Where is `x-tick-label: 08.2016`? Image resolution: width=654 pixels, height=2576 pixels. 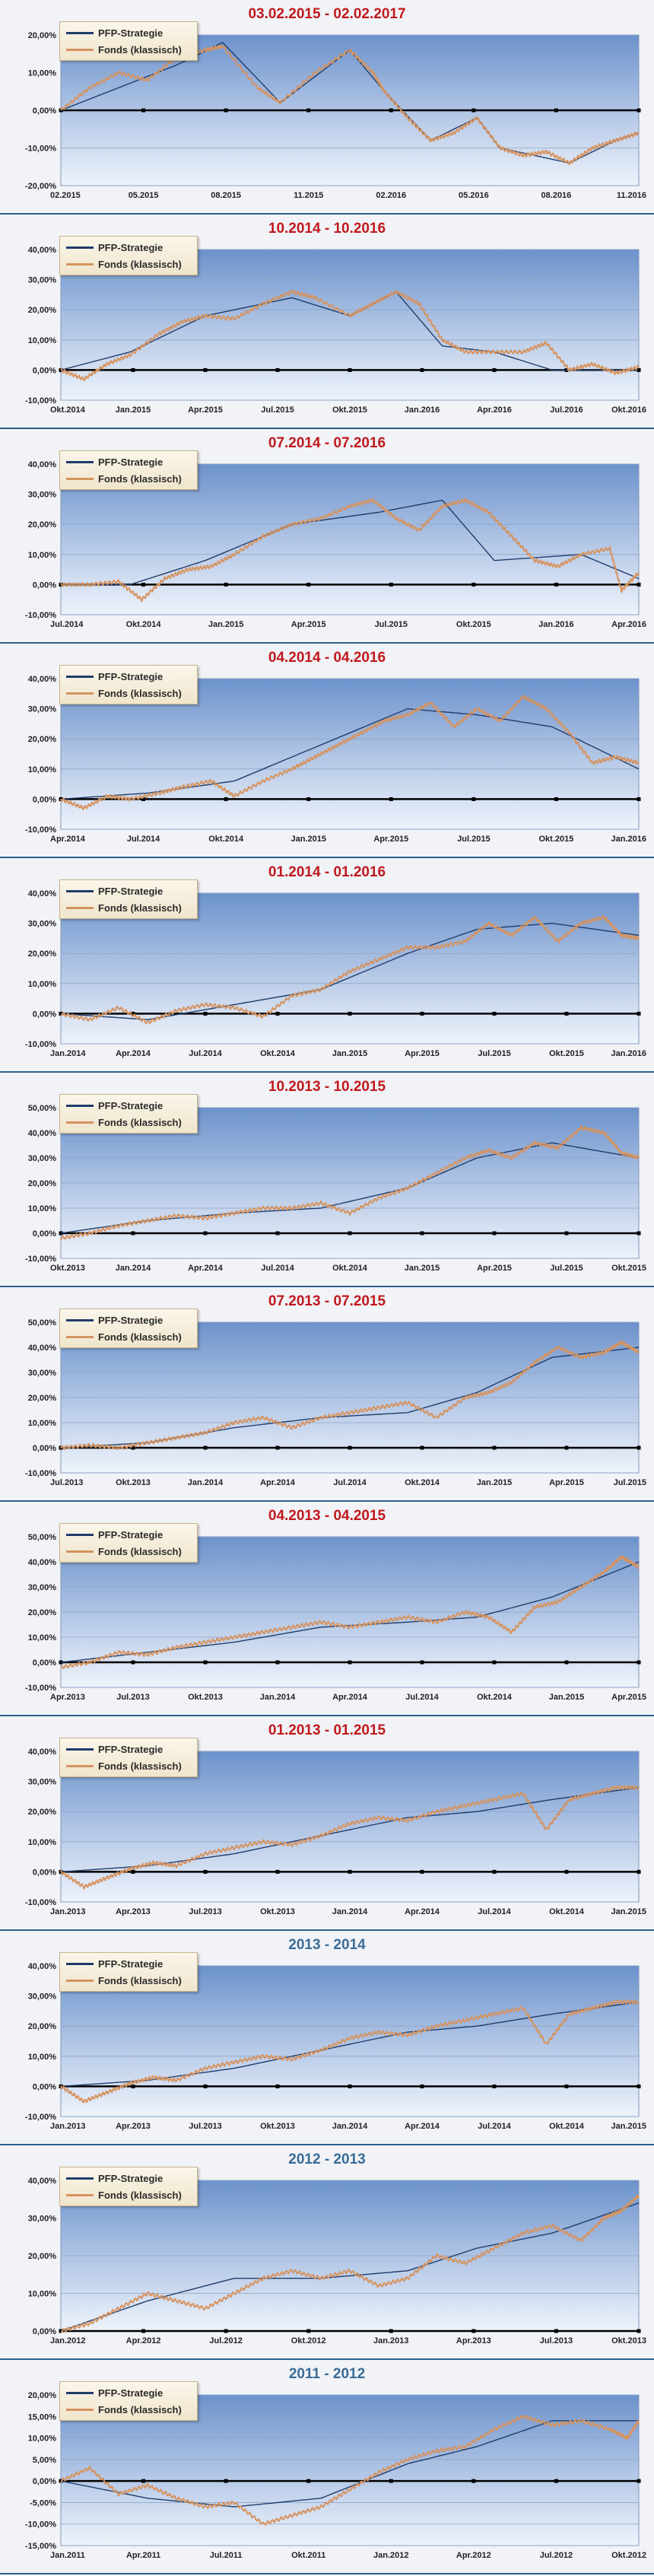 x-tick-label: 08.2016 is located at coordinates (556, 195).